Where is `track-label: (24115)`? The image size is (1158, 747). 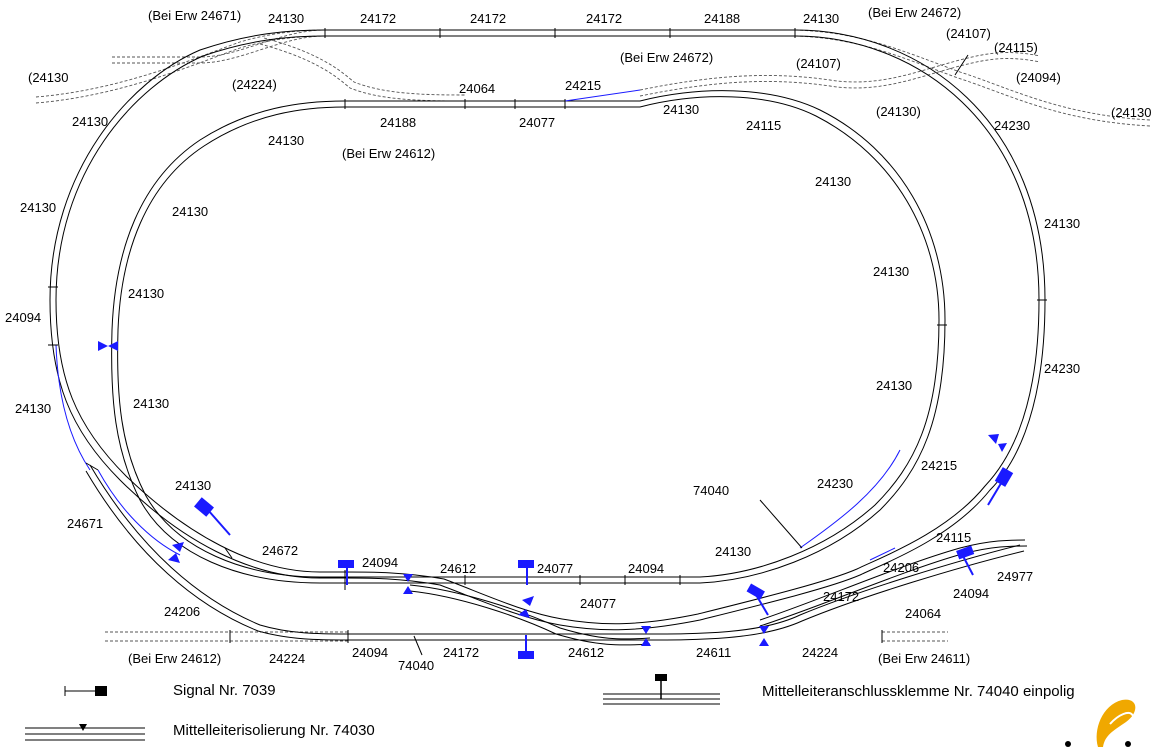
track-label: (24115) is located at coordinates (1016, 47).